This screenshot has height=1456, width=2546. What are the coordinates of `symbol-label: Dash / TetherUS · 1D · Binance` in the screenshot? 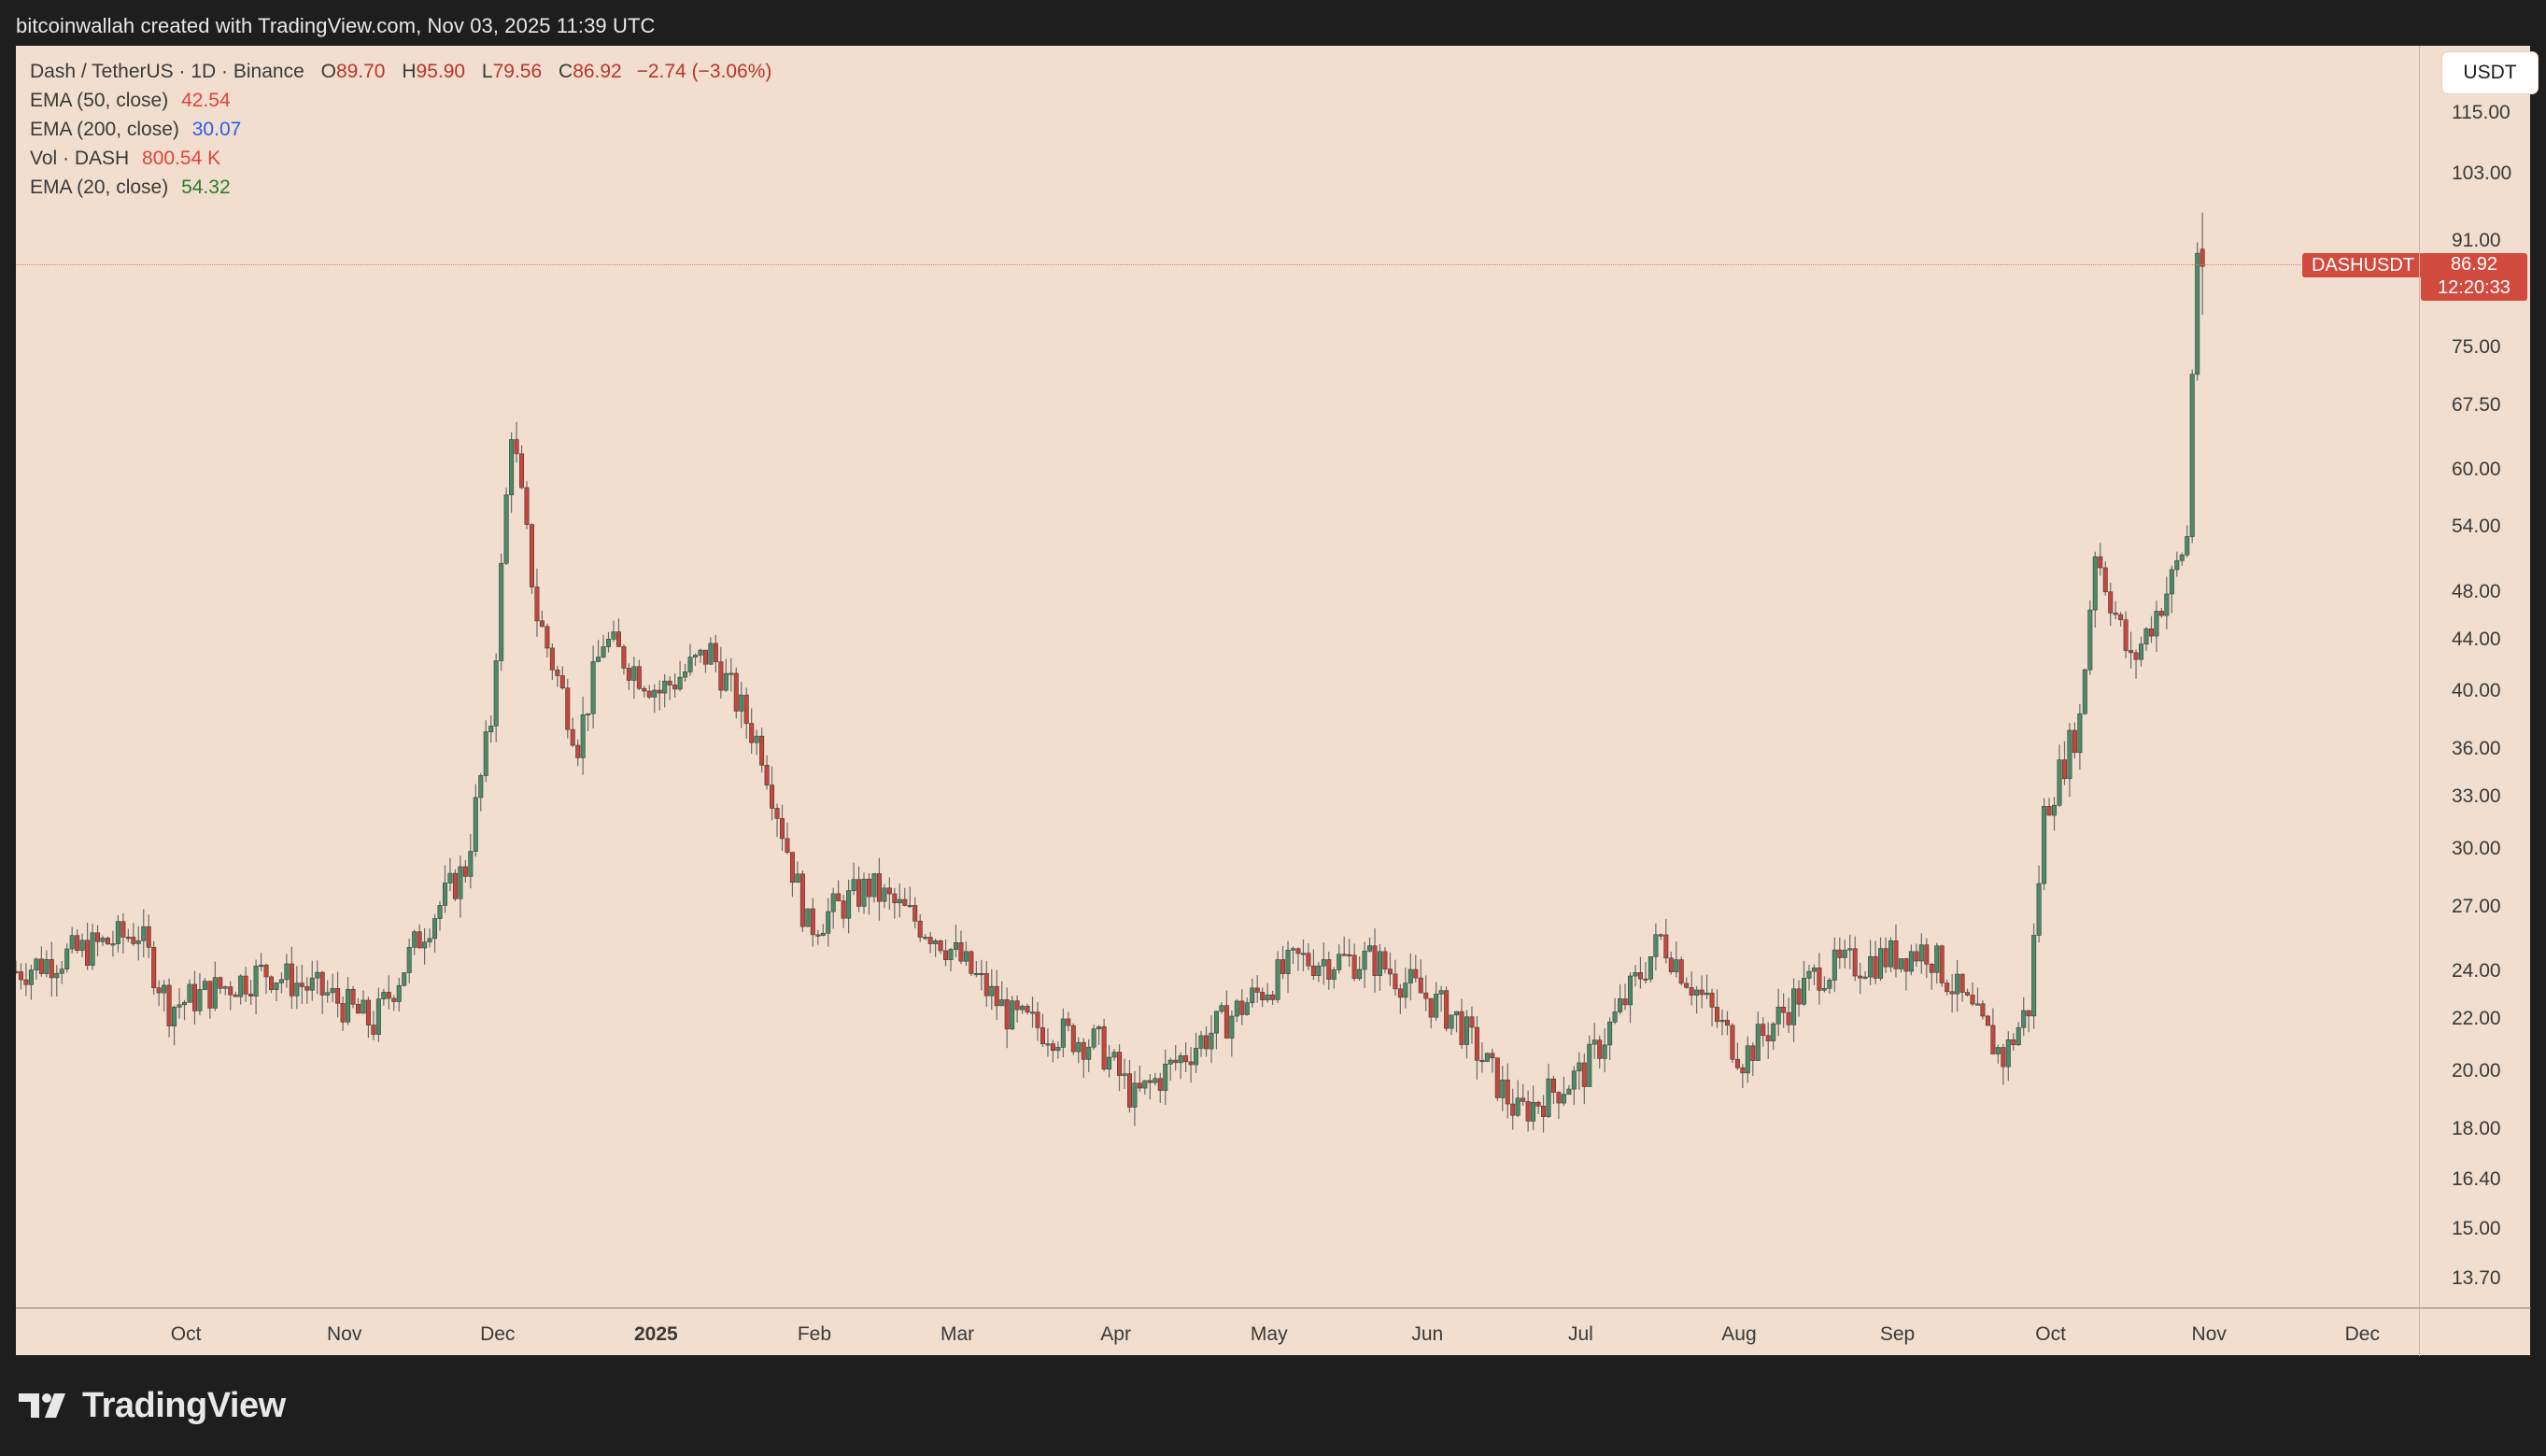 It's located at (167, 71).